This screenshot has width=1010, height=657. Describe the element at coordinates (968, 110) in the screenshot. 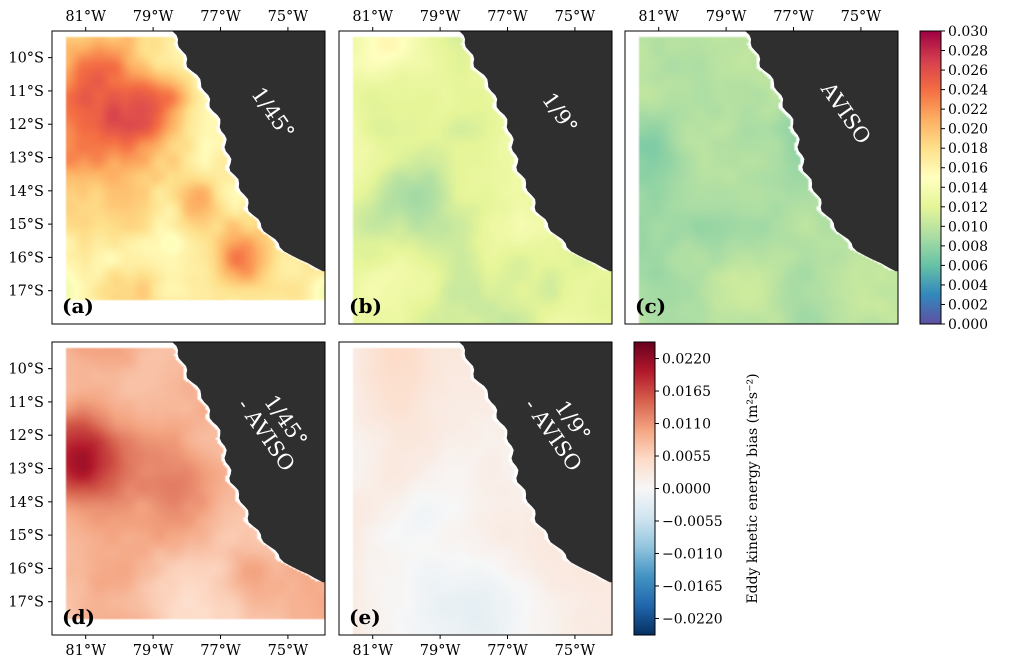

I see `colorbar-eke-tick-label-4: 0.022` at that location.